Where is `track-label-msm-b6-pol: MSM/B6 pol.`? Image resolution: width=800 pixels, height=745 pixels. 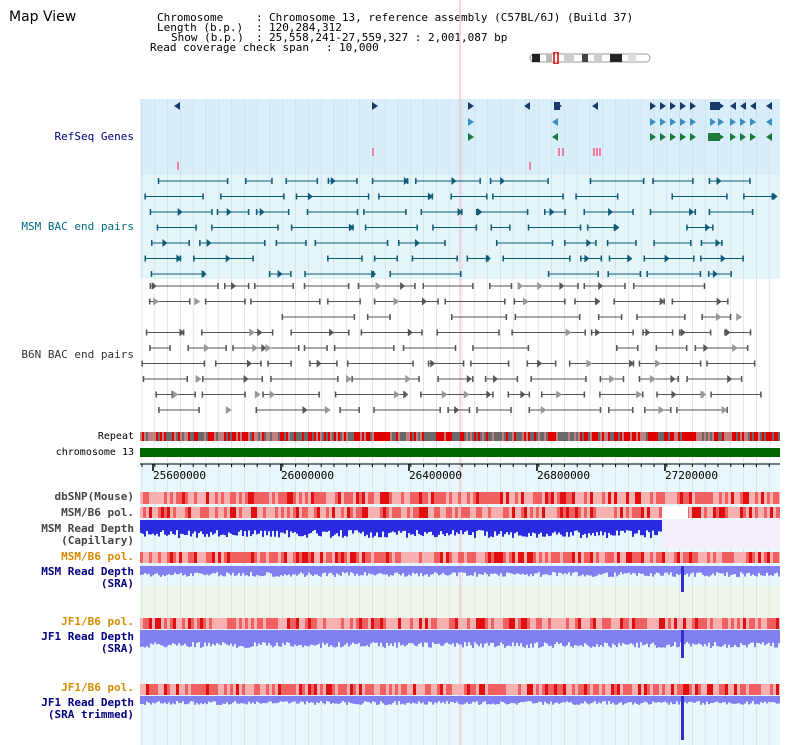
track-label-msm-b6-pol: MSM/B6 pol. is located at coordinates (97, 512).